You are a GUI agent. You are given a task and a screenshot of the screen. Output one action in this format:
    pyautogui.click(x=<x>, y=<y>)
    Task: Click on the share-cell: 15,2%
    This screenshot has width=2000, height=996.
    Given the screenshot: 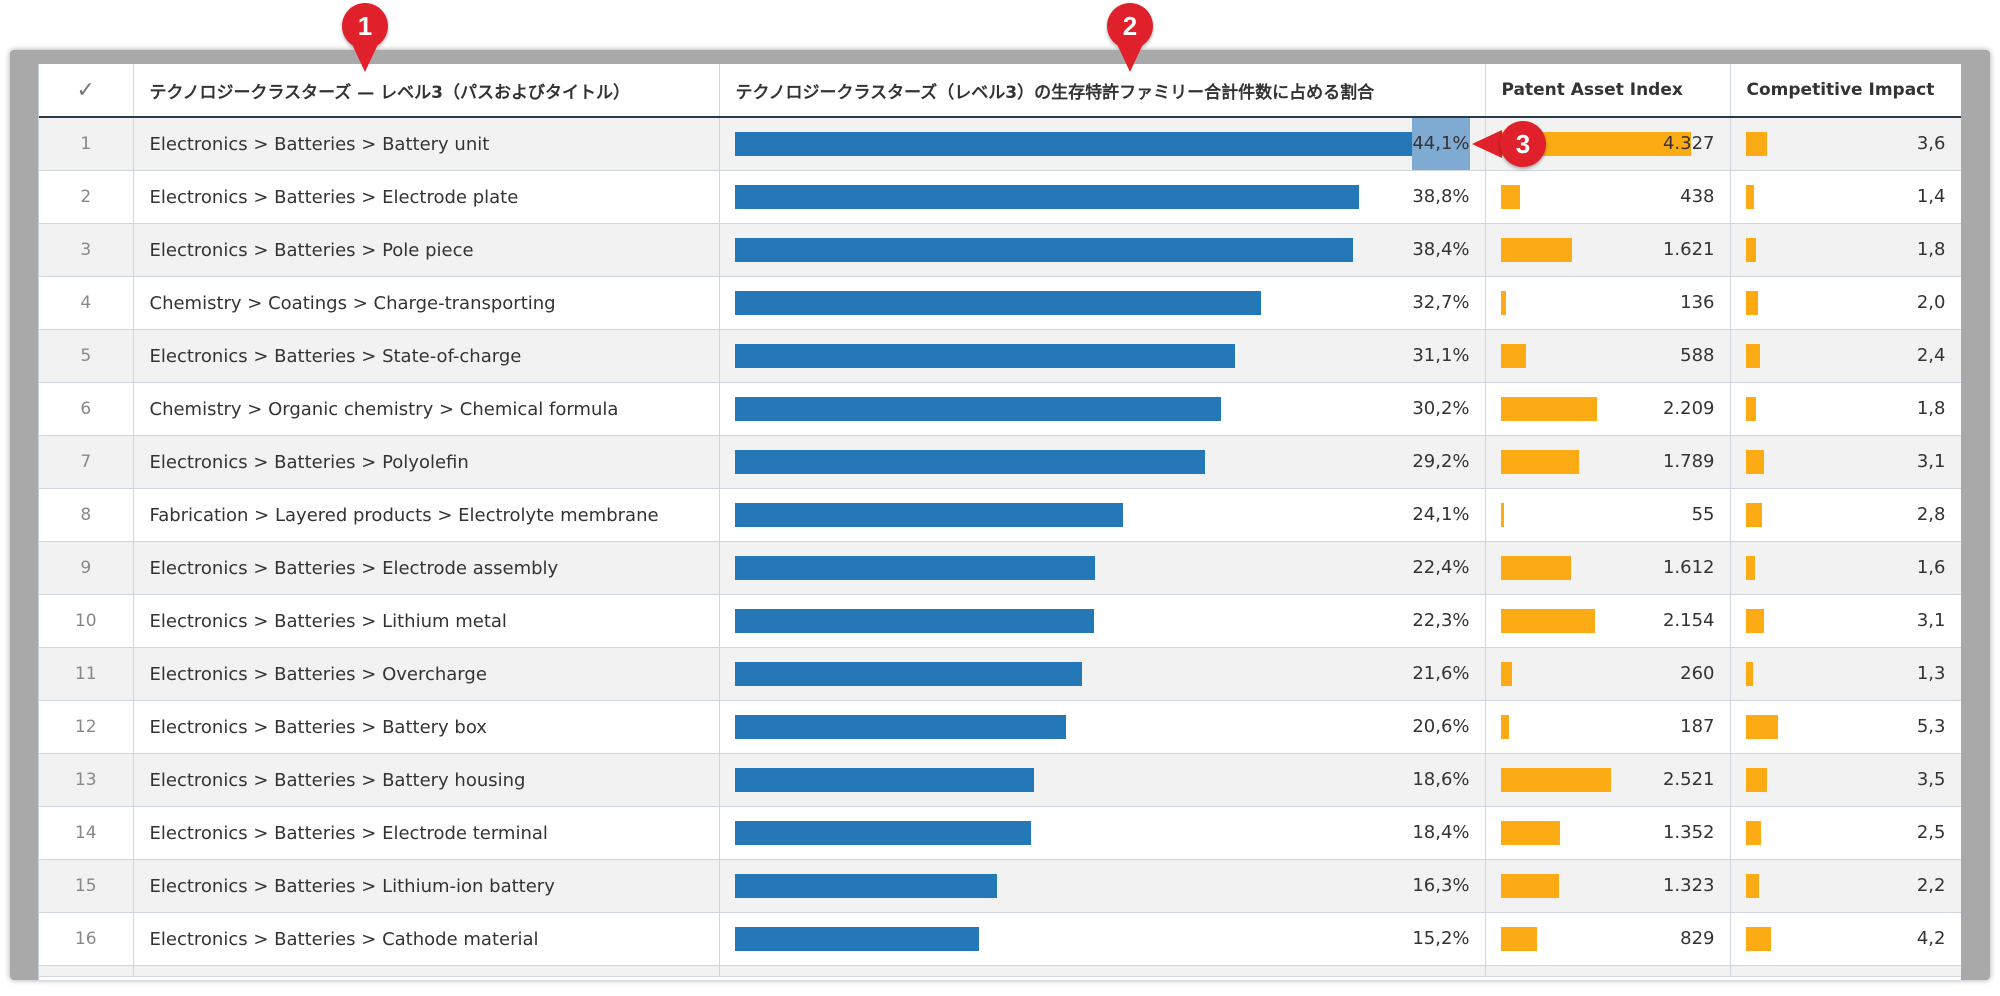 What is the action you would take?
    pyautogui.click(x=1102, y=939)
    